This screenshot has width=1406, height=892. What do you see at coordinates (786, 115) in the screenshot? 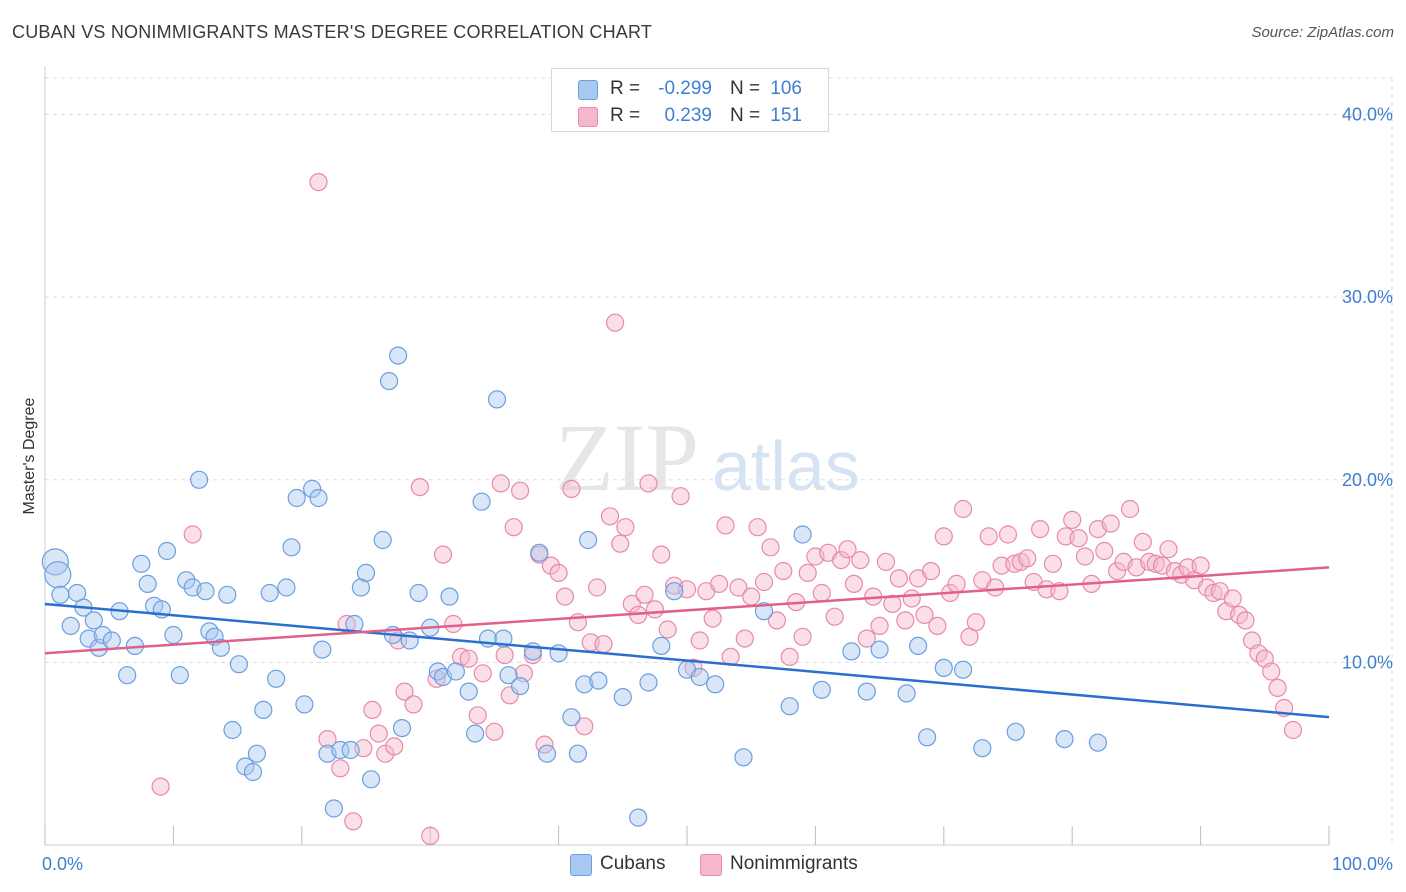
I see `legend-n-value: 151` at bounding box center [786, 115].